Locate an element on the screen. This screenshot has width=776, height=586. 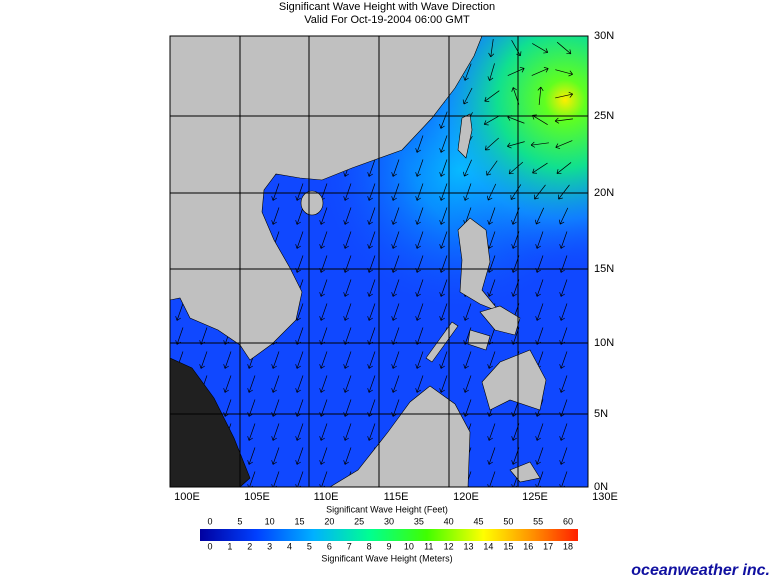
feet-label: 40 is located at coordinates (449, 521).